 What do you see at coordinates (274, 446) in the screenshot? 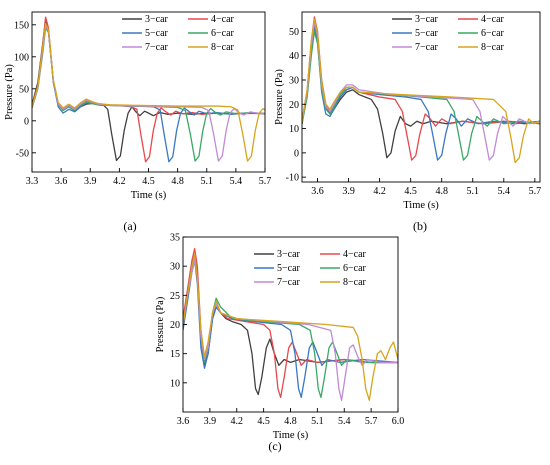
I see `panel-label: (c)` at bounding box center [274, 446].